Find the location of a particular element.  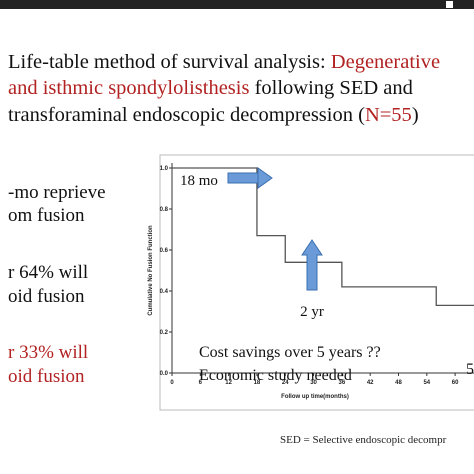

x-tick-label: 6 is located at coordinates (201, 383).